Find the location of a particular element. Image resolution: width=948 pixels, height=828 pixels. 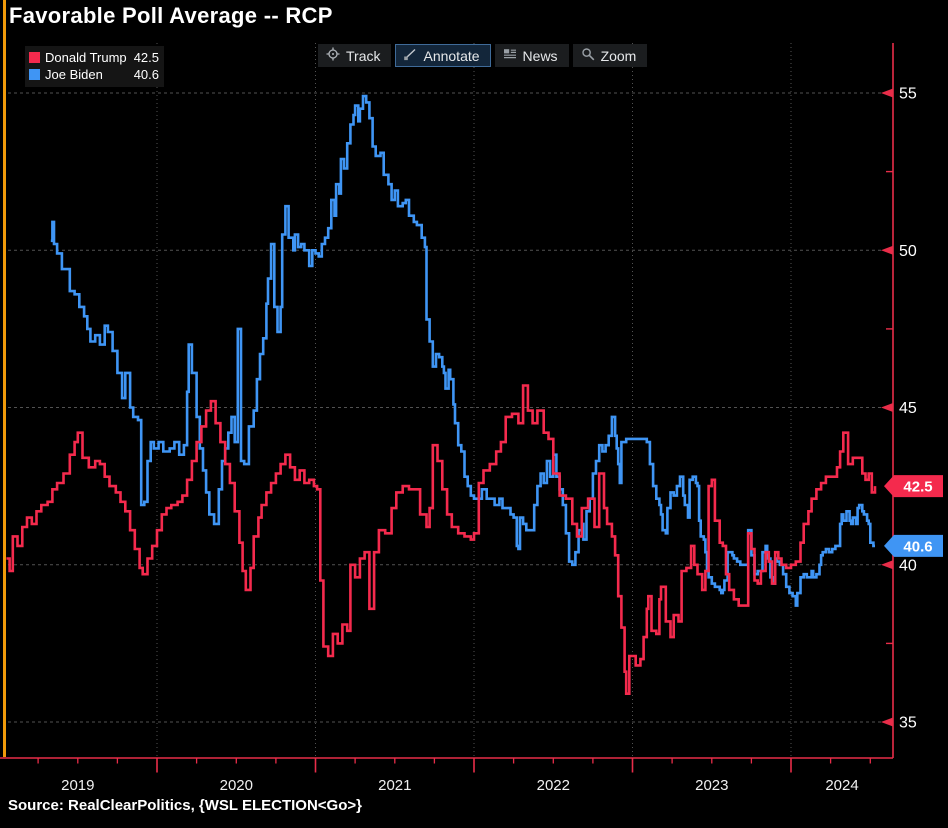

x-axis-year-label: 2021 is located at coordinates (394, 785).